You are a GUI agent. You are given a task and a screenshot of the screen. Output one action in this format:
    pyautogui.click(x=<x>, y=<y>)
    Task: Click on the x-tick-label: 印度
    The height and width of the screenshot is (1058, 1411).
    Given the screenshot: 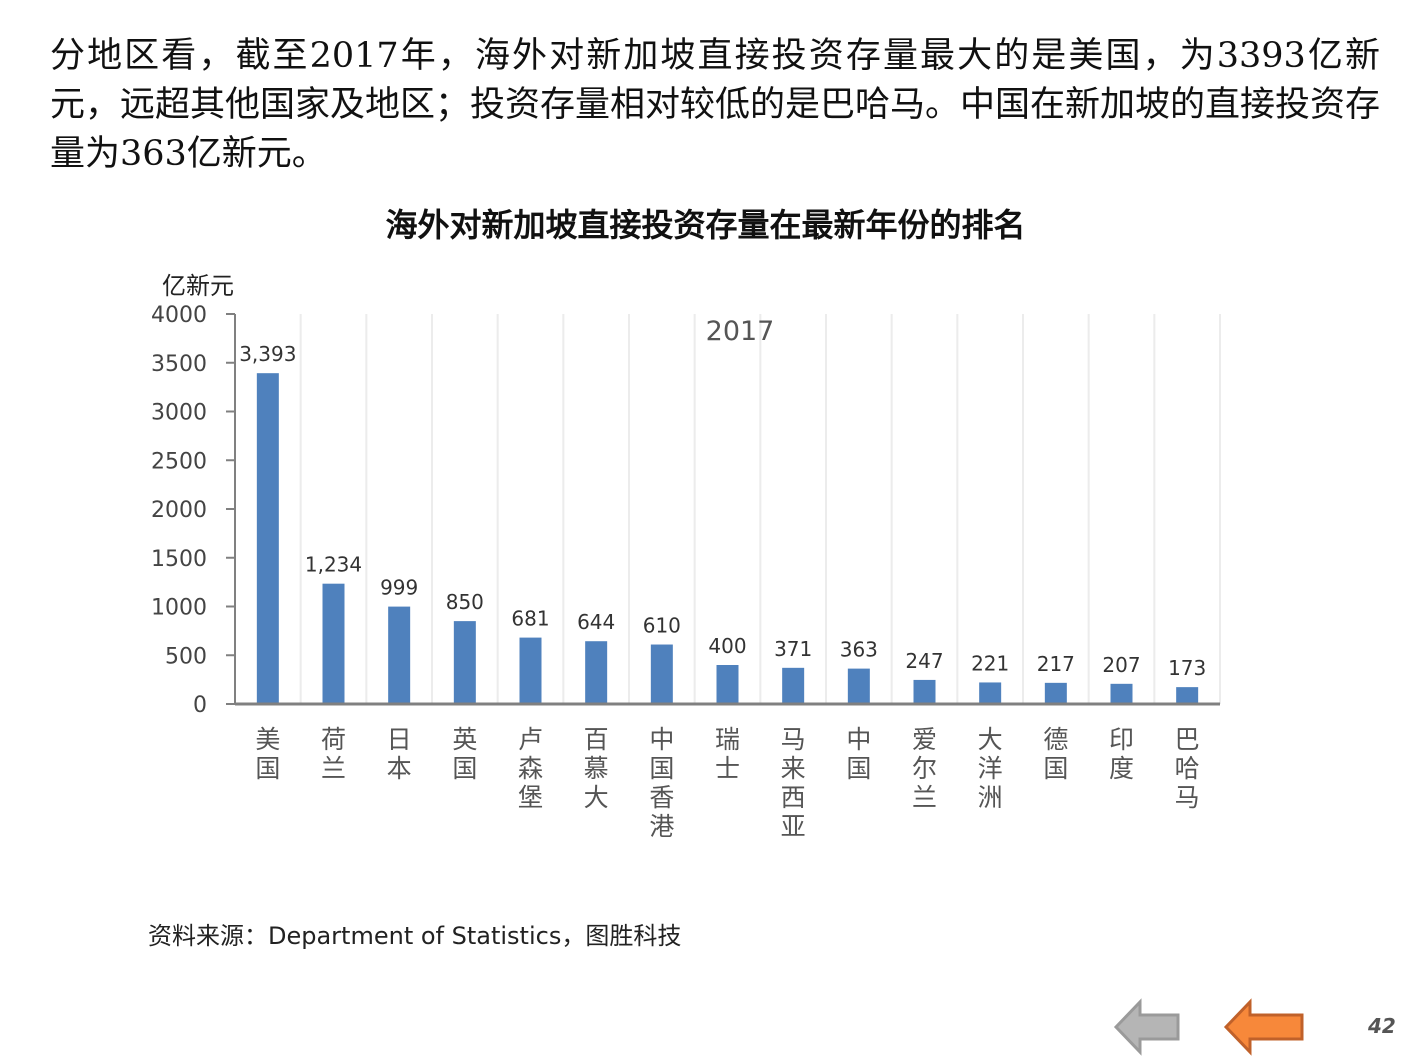 What is the action you would take?
    pyautogui.click(x=1121, y=754)
    